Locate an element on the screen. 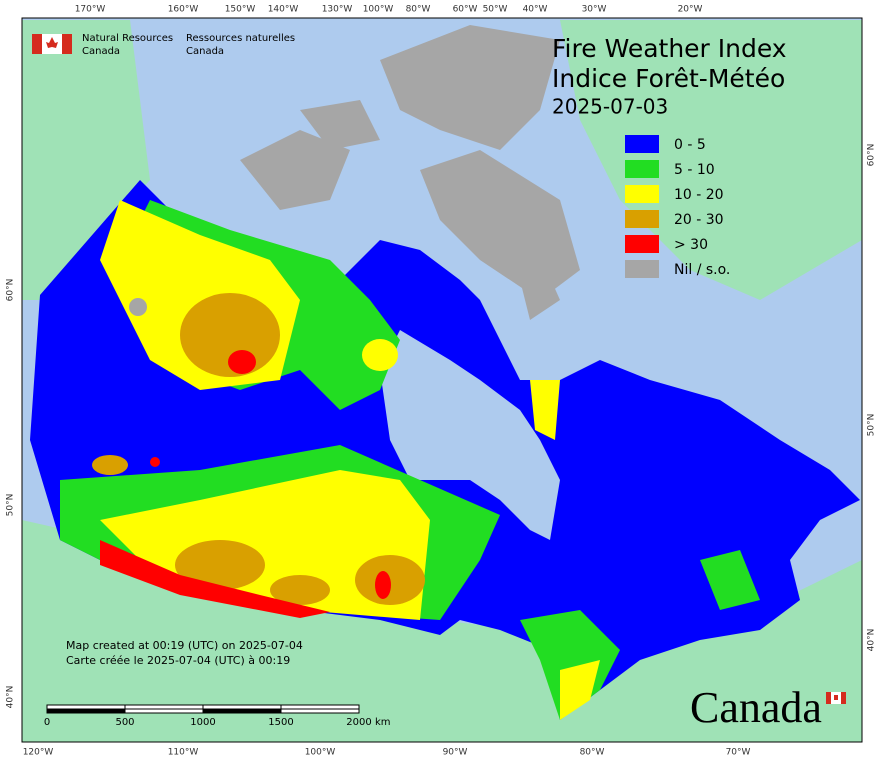 The image size is (880, 764). title: Fire Weather Index is located at coordinates (669, 48).